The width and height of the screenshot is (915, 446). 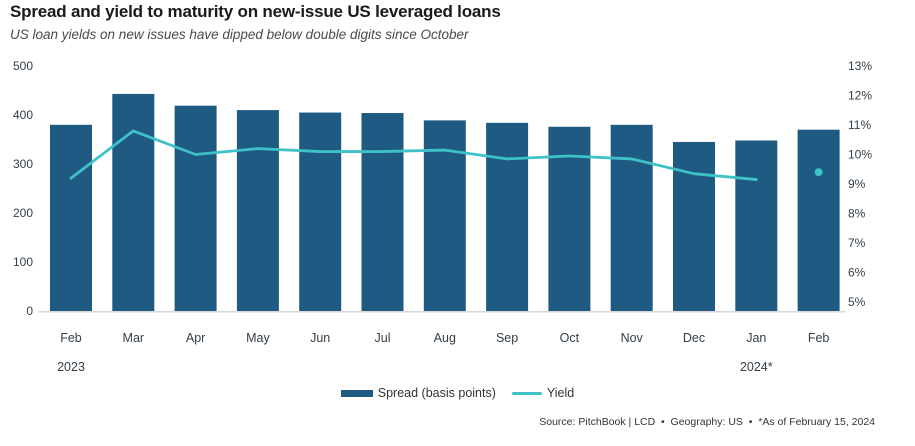 I want to click on x-axis-year-label: 2023, so click(x=71, y=367).